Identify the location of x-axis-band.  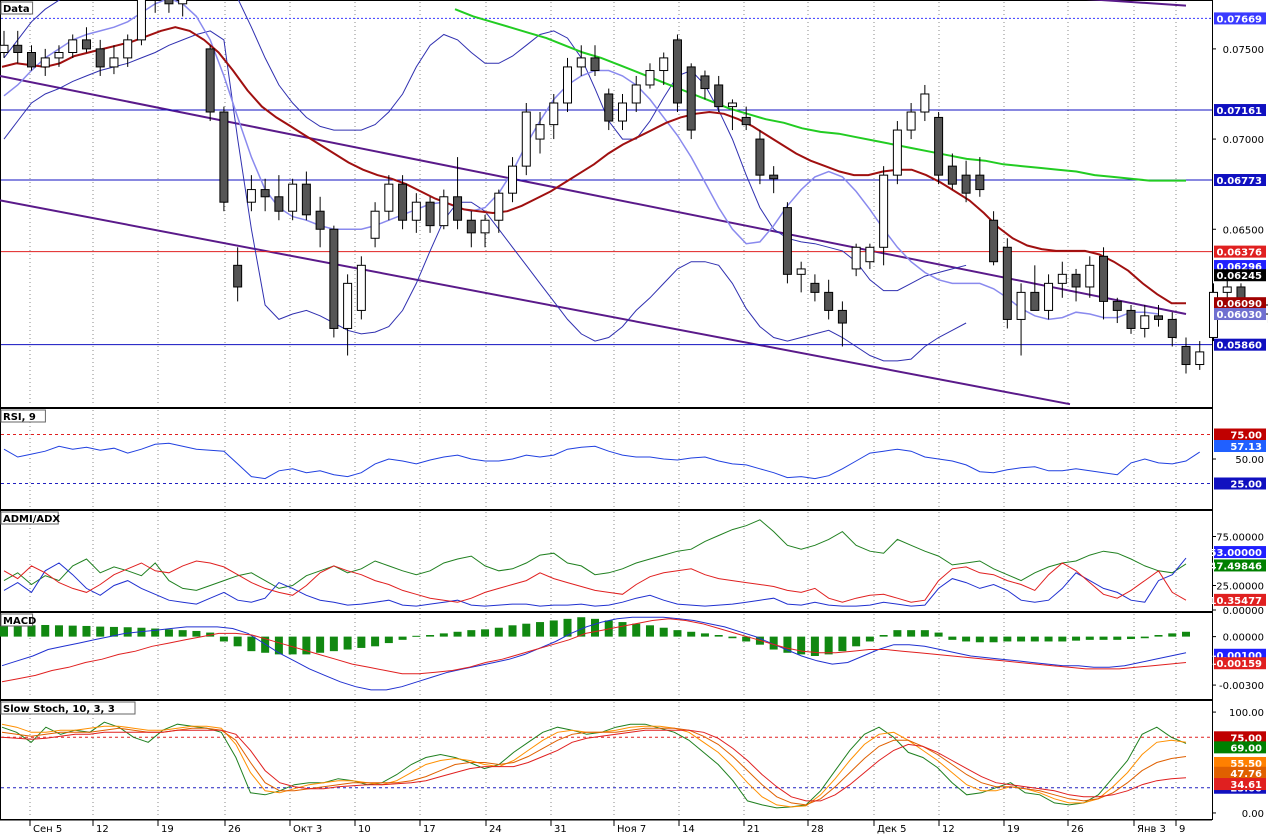
(634, 827).